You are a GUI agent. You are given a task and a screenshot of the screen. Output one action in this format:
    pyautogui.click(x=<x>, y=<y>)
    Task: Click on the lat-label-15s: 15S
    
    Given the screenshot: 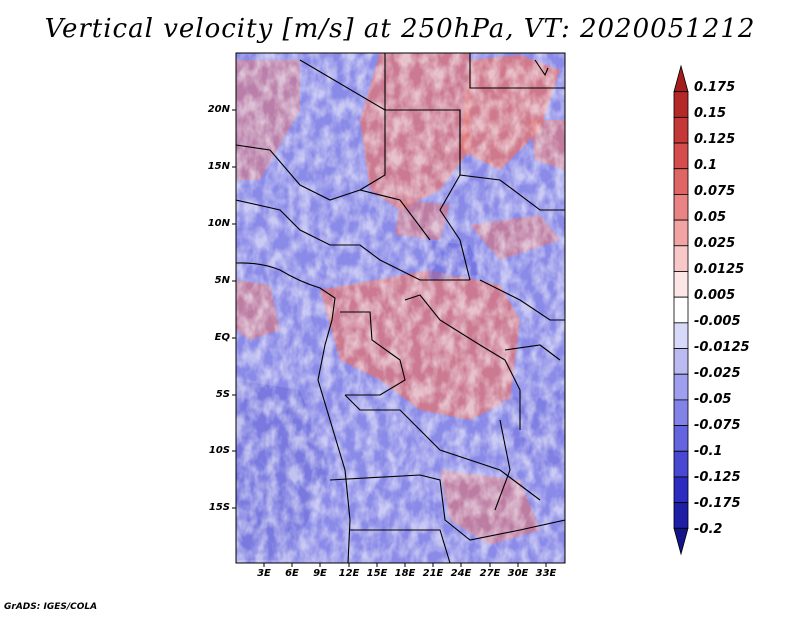 What is the action you would take?
    pyautogui.click(x=219, y=507)
    